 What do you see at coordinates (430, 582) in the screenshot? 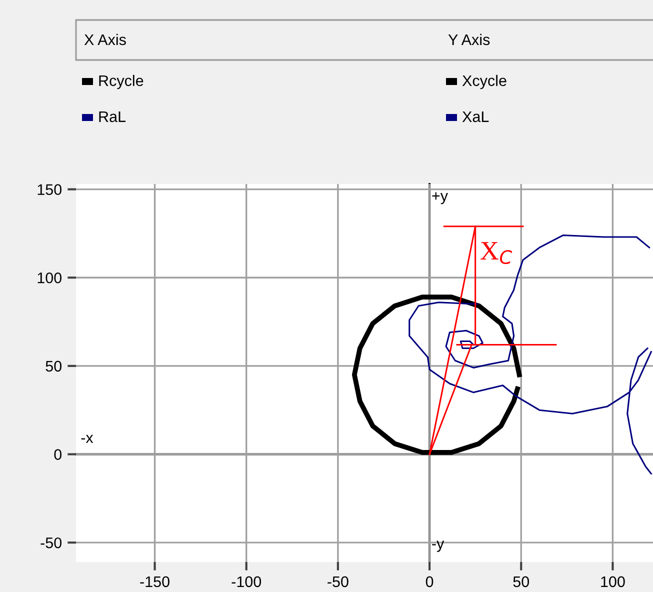
I see `x-tick-label: 0` at bounding box center [430, 582].